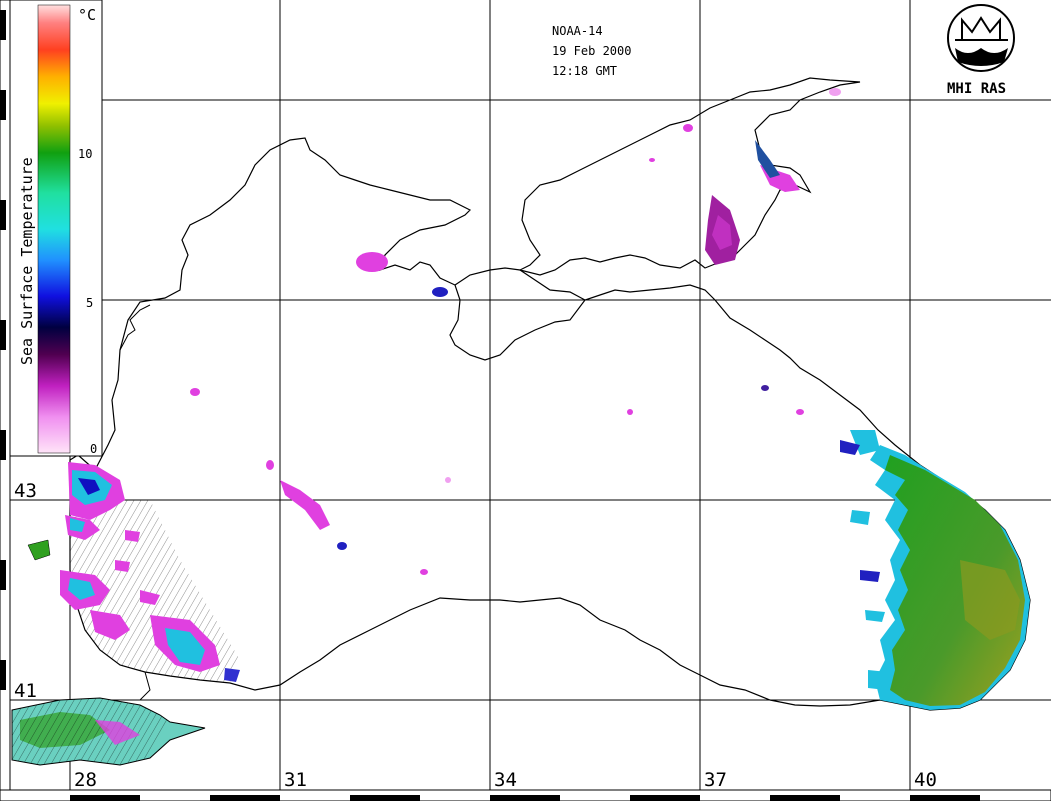 The image size is (1051, 801). Describe the element at coordinates (745, 176) in the screenshot. I see `azov-sst-patches` at that location.